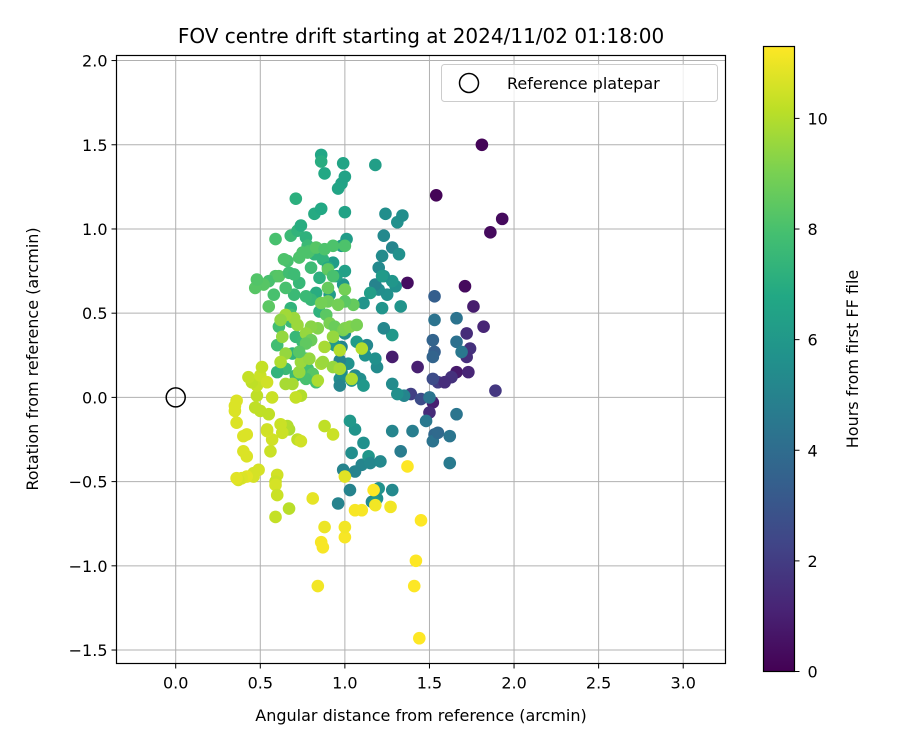 This screenshot has width=900, height=750. I want to click on y-axis-label: Rotation from reference (arcmin), so click(32, 358).